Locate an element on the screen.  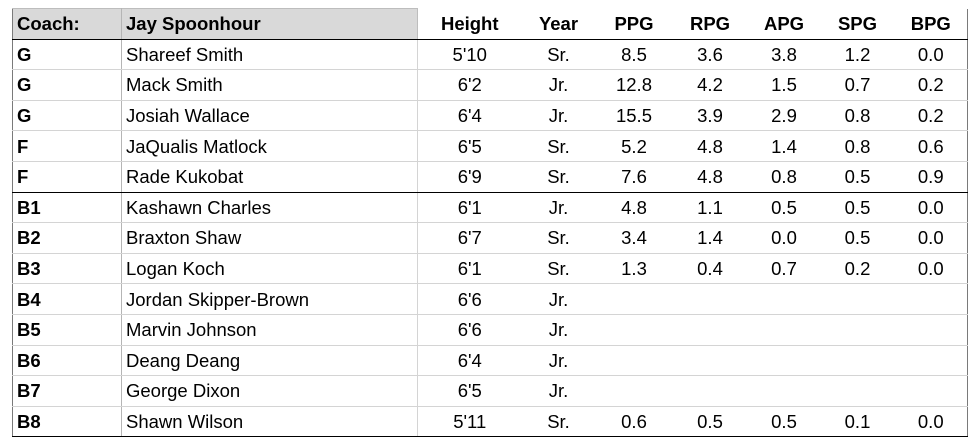
position-cell: B4 is located at coordinates (67, 299).